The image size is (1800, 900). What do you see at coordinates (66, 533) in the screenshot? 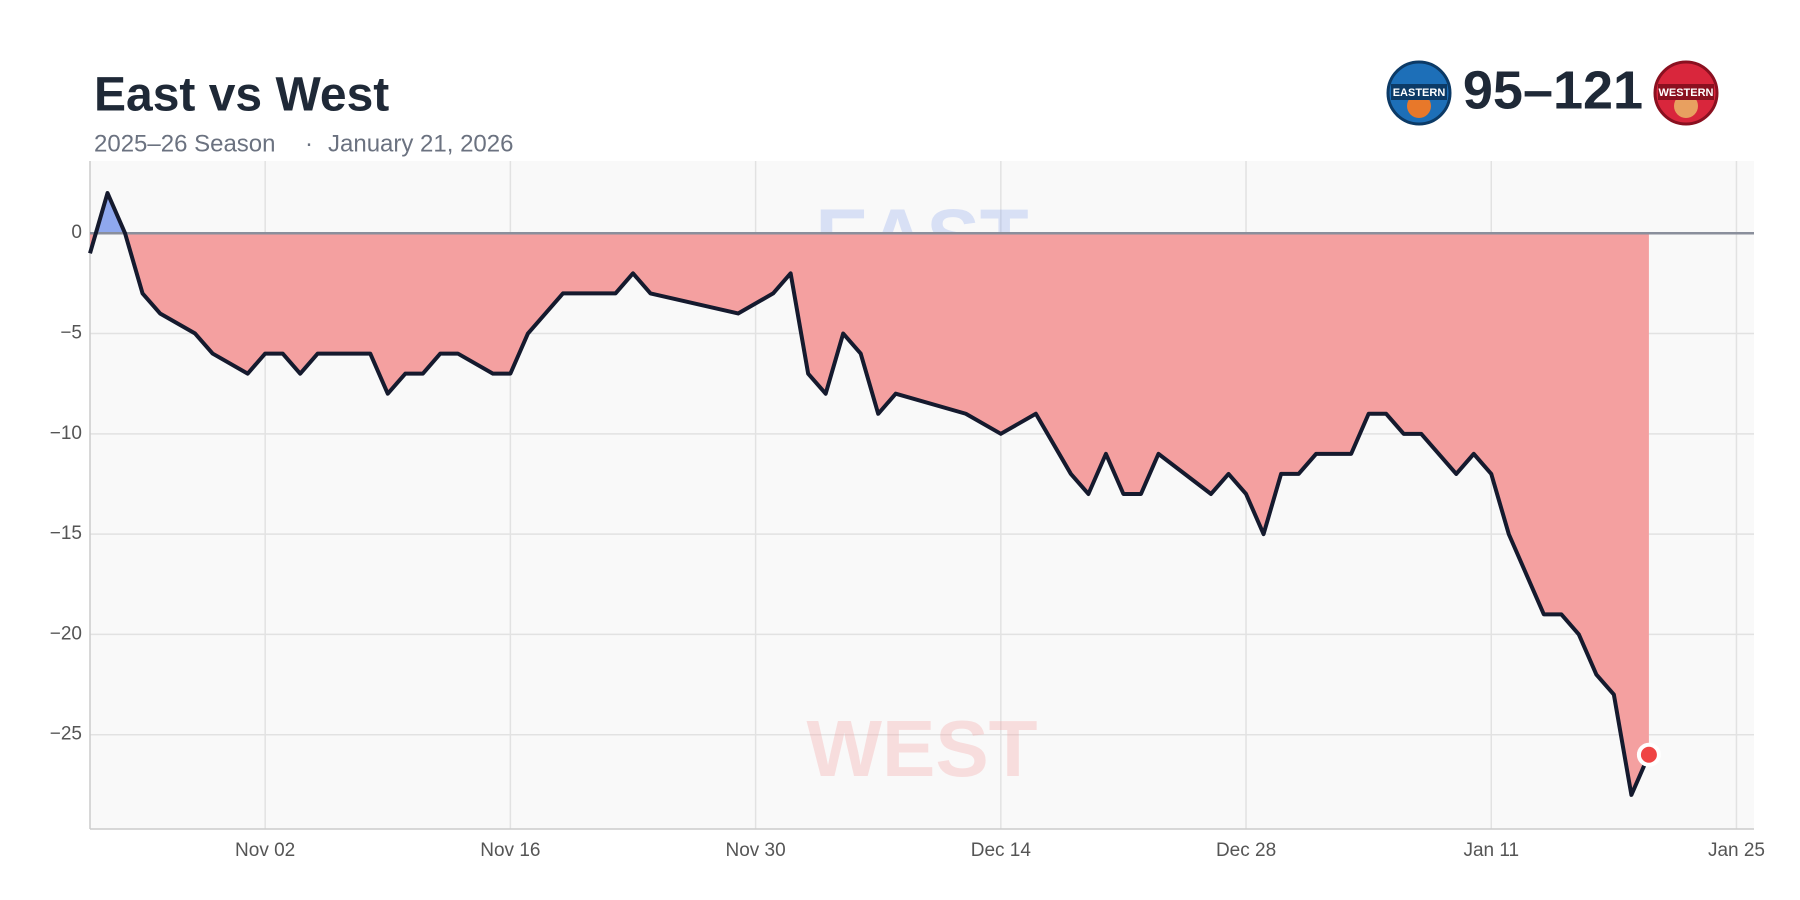
I see `y-tick-label: −15` at bounding box center [66, 533].